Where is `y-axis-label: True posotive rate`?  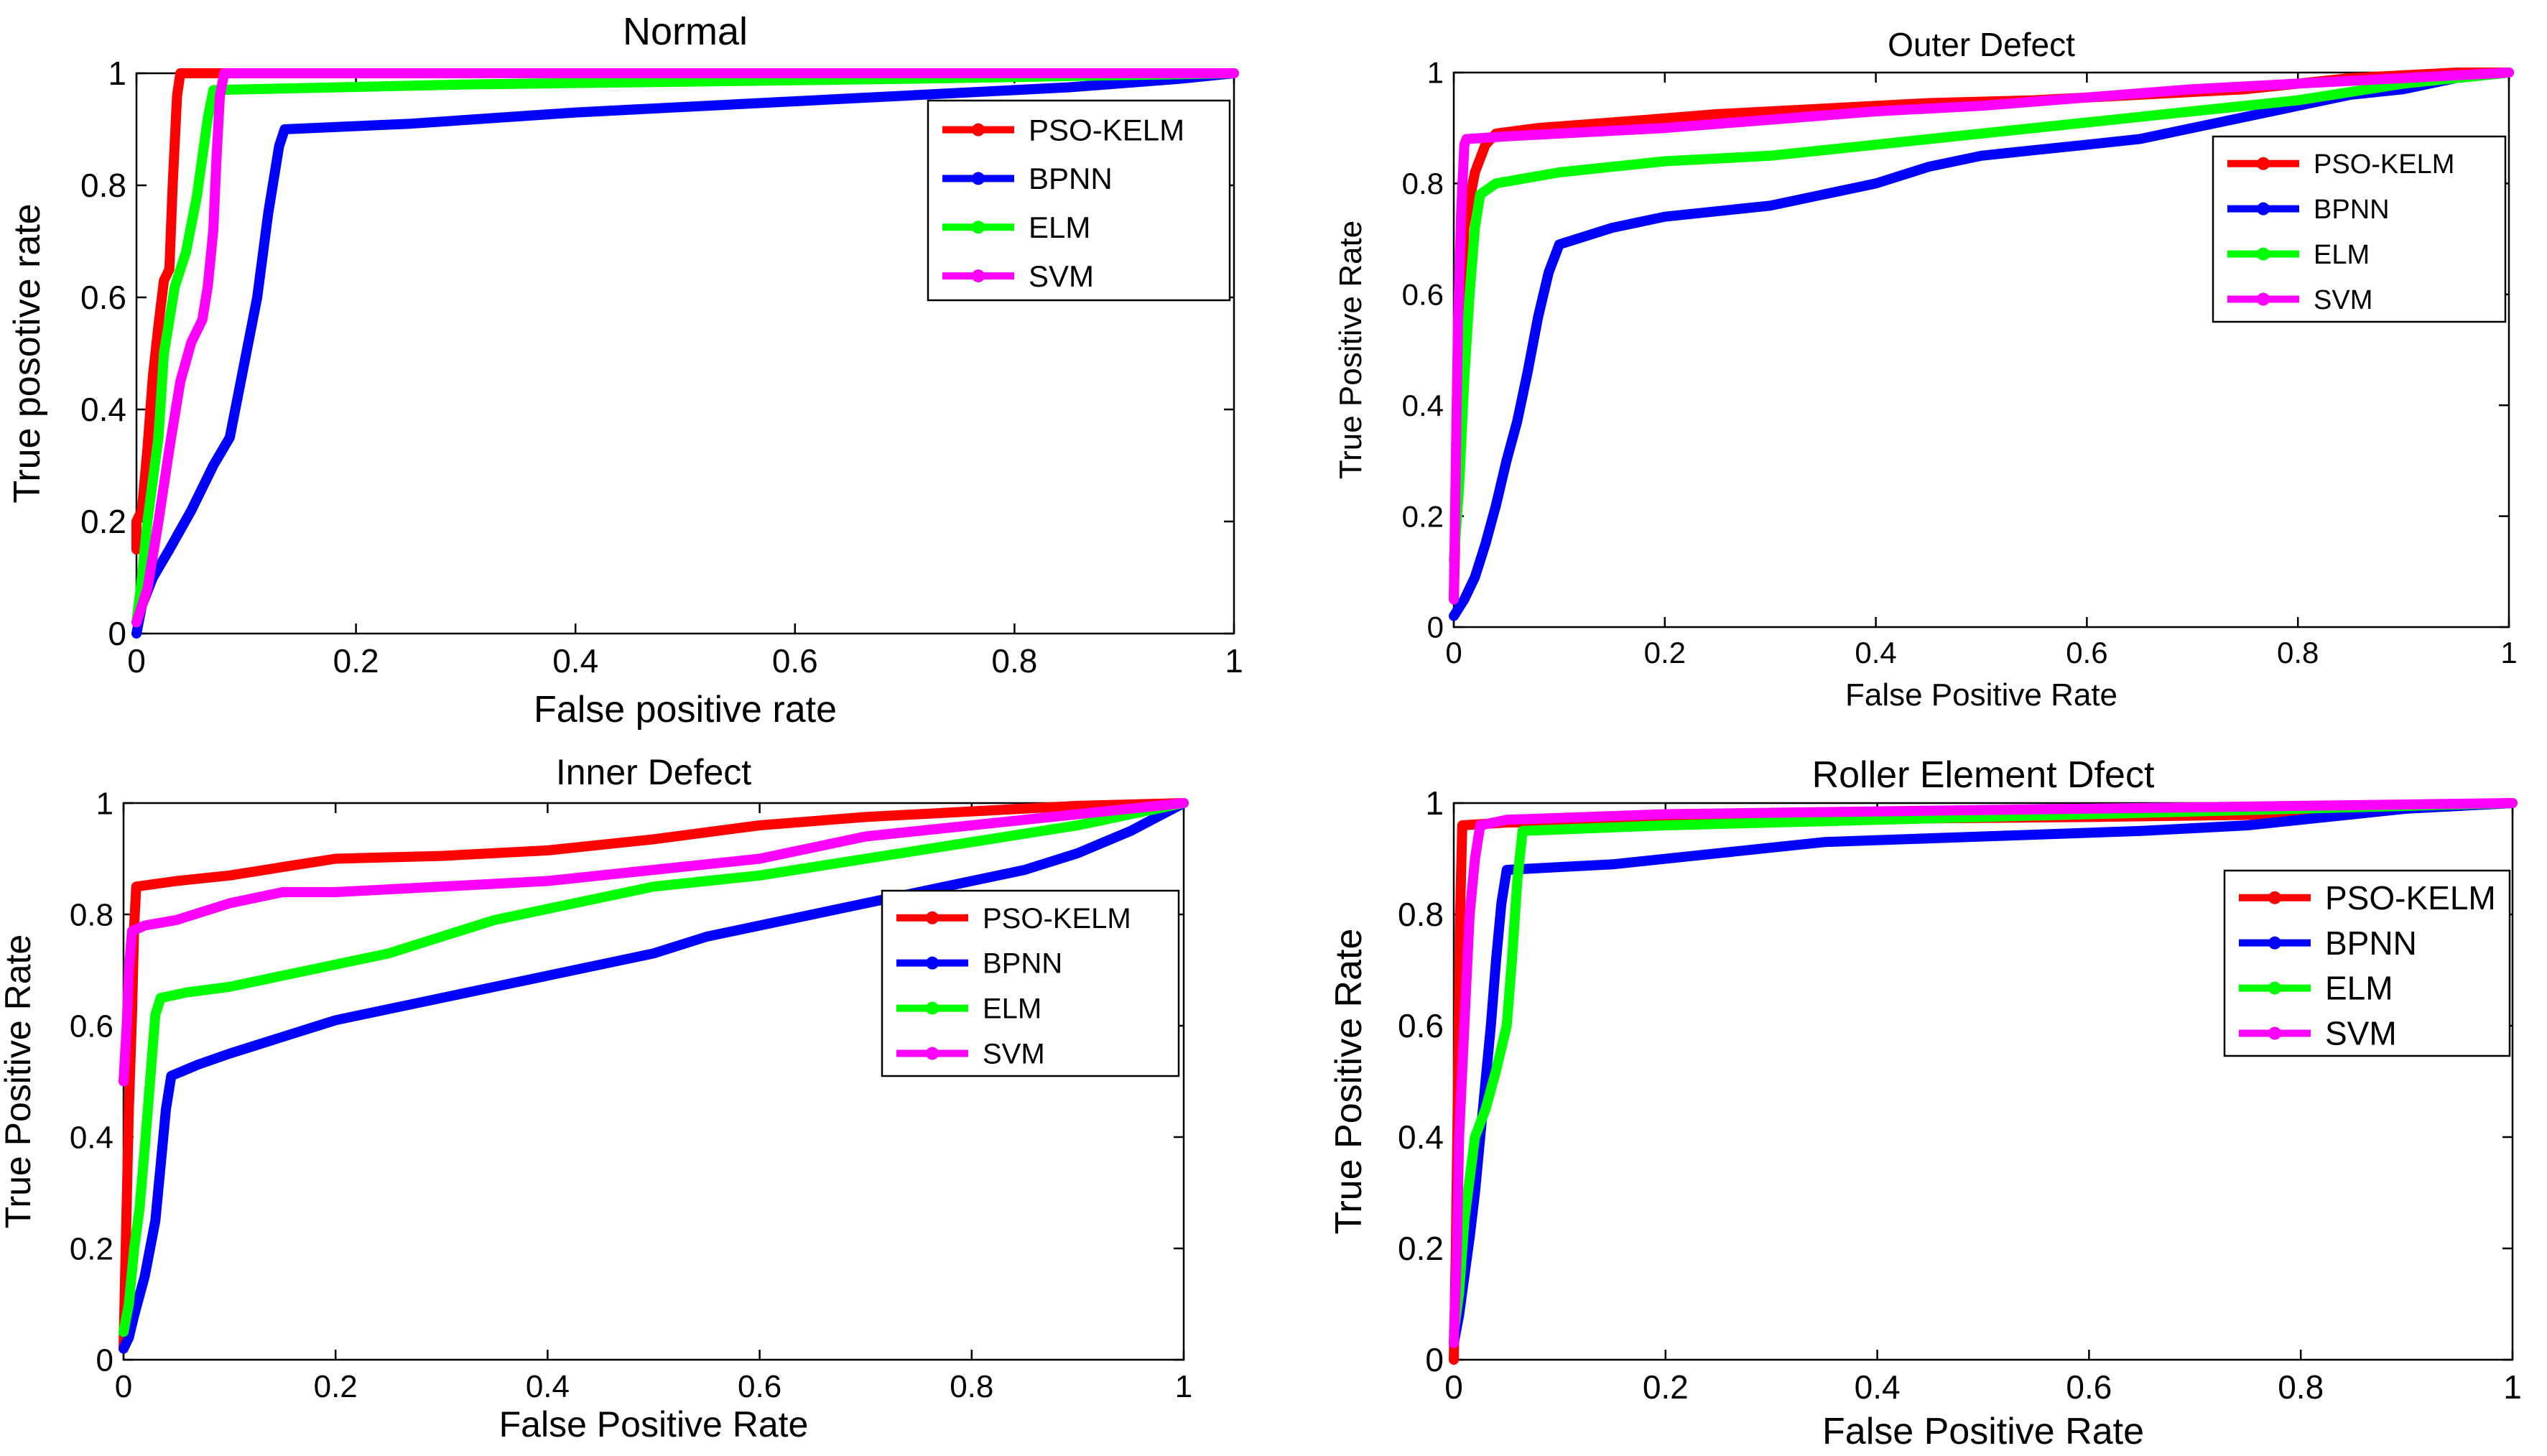
y-axis-label: True posotive rate is located at coordinates (27, 353).